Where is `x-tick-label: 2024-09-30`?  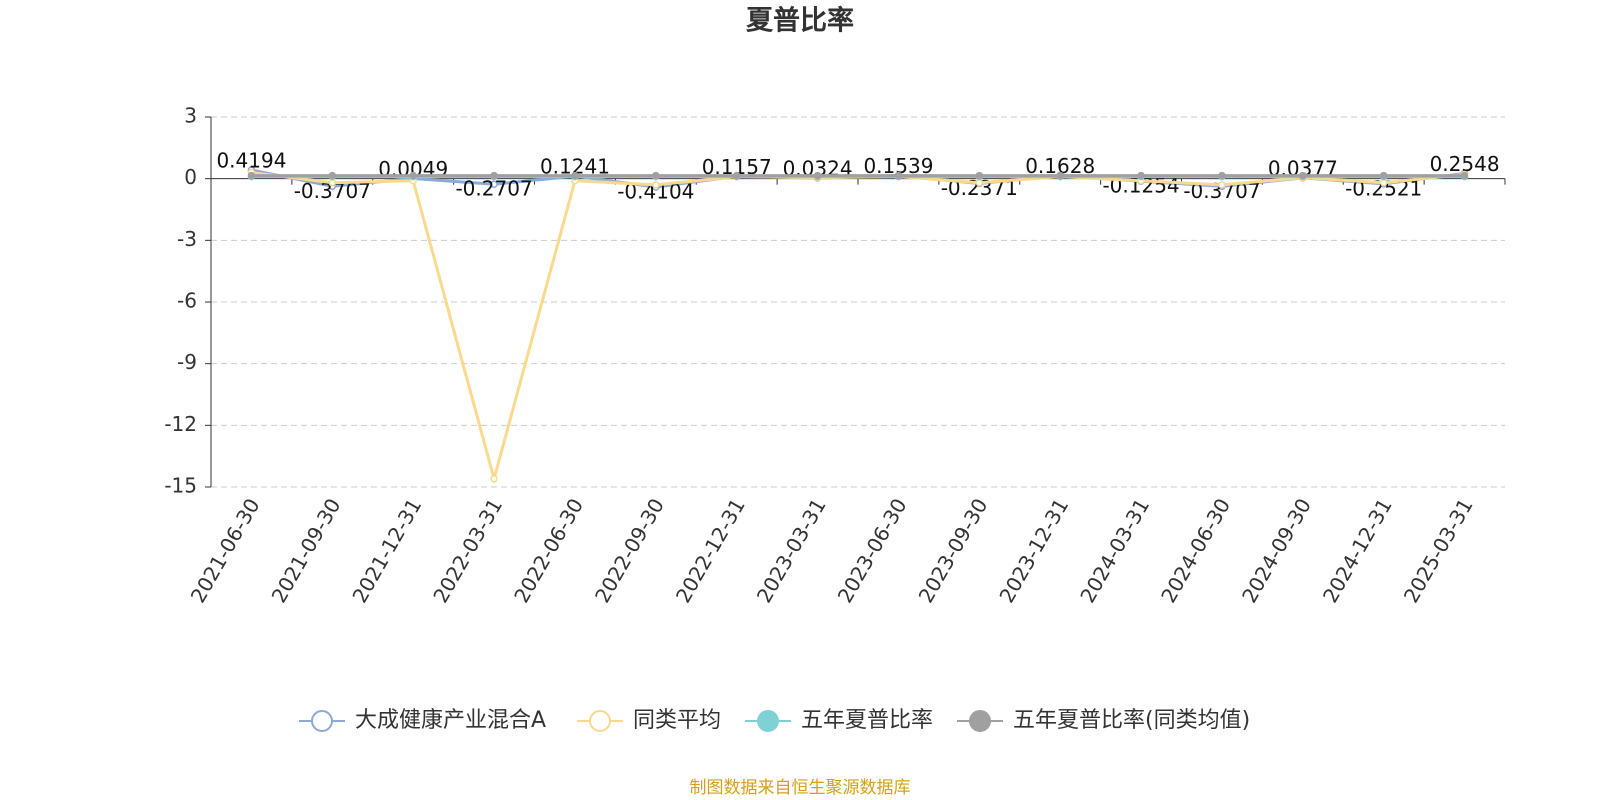 x-tick-label: 2024-09-30 is located at coordinates (1276, 550).